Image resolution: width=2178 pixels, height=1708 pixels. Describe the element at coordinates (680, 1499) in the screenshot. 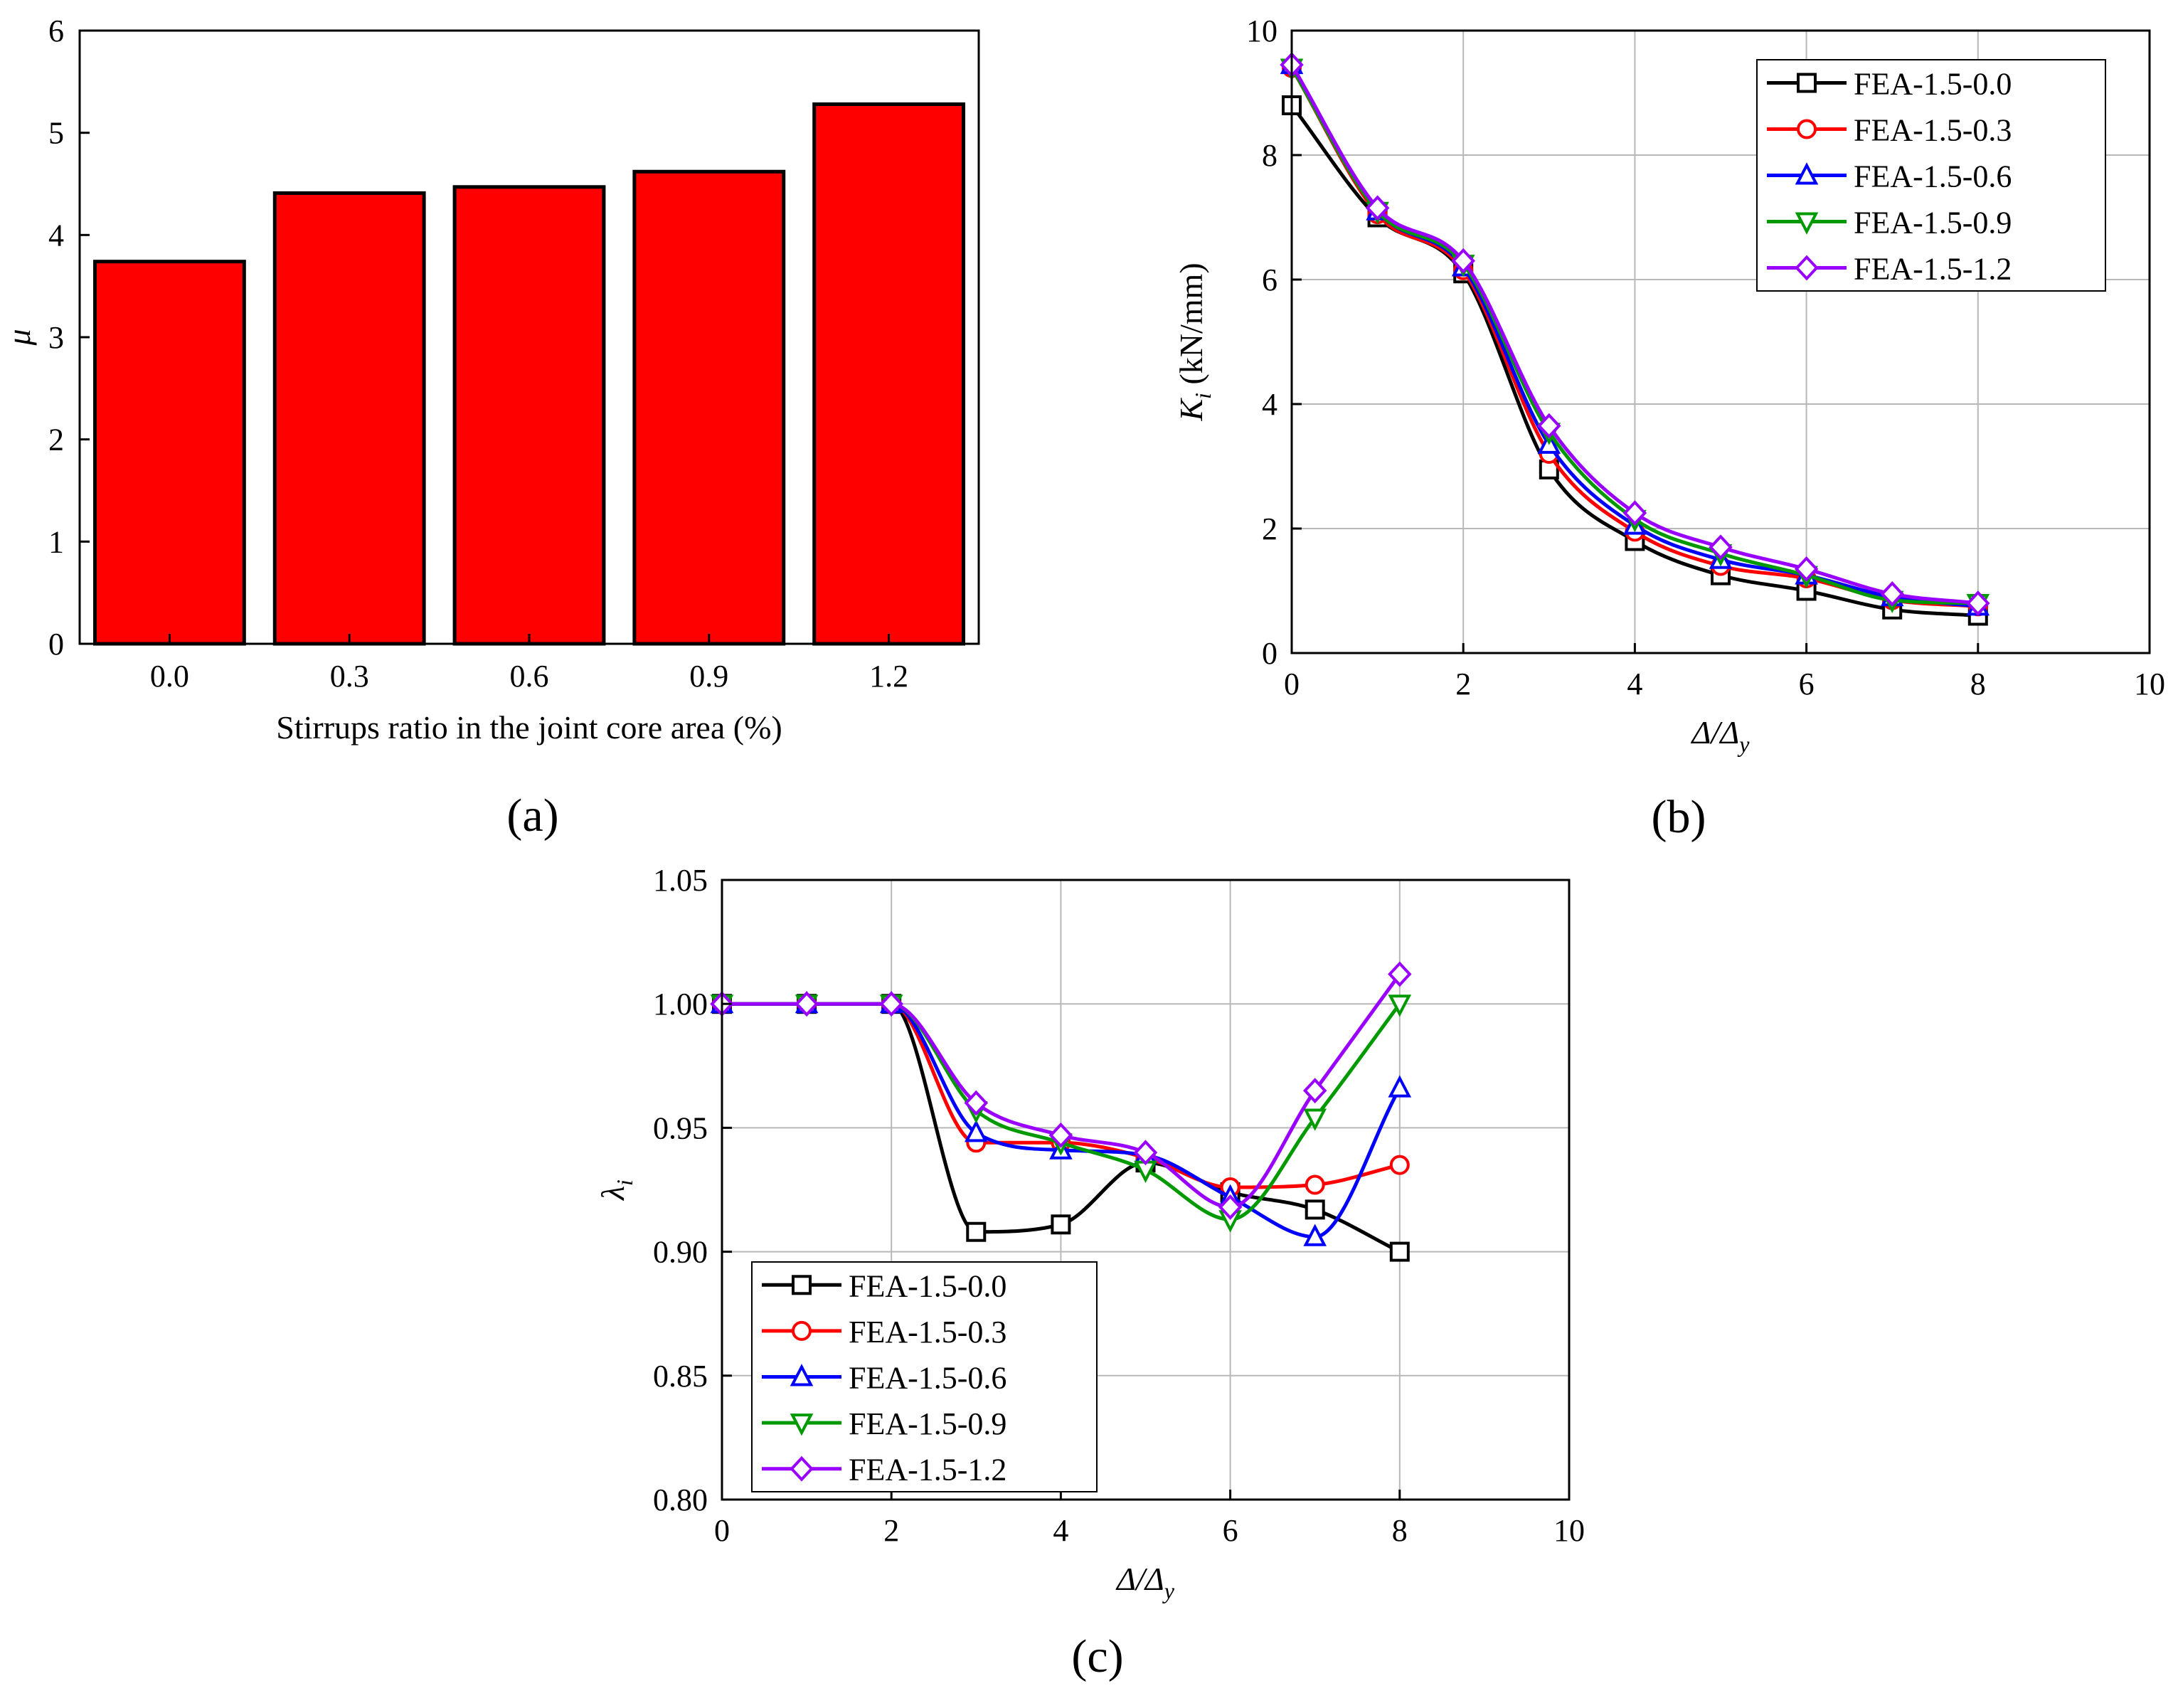

I see `y-tick-label: 0.80` at that location.